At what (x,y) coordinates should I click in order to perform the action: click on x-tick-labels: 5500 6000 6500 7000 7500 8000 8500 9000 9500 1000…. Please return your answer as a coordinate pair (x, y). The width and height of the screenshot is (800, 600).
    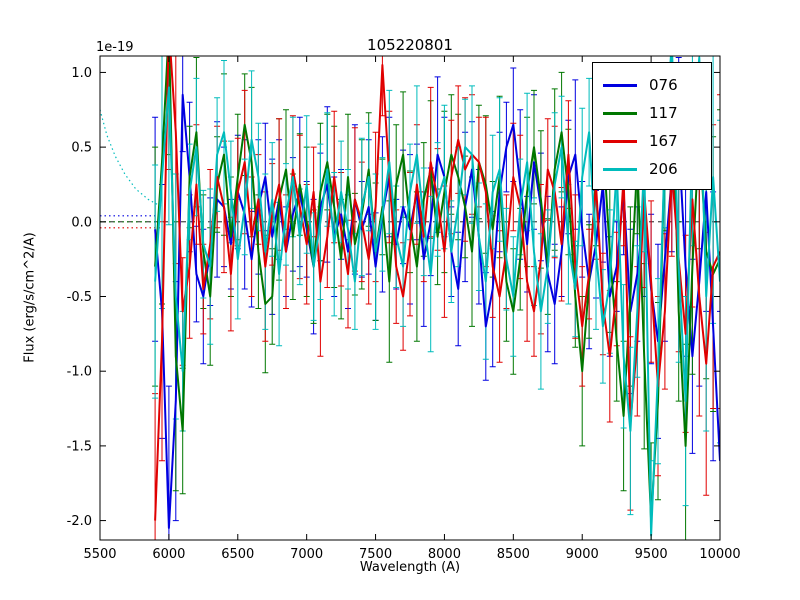
    Looking at the image, I should click on (411, 554).